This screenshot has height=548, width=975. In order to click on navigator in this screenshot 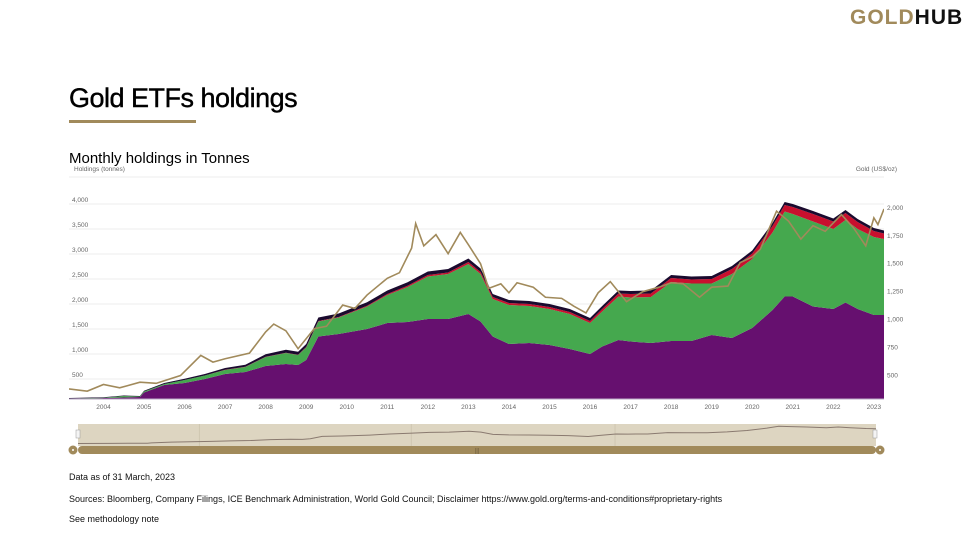, I will do `click(476, 435)`.